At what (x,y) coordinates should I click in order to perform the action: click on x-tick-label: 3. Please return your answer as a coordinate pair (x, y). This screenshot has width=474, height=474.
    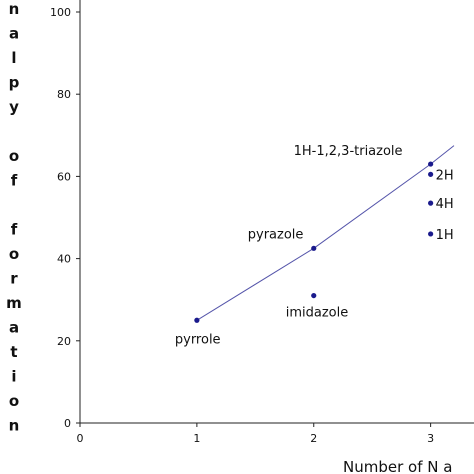
    Looking at the image, I should click on (430, 438).